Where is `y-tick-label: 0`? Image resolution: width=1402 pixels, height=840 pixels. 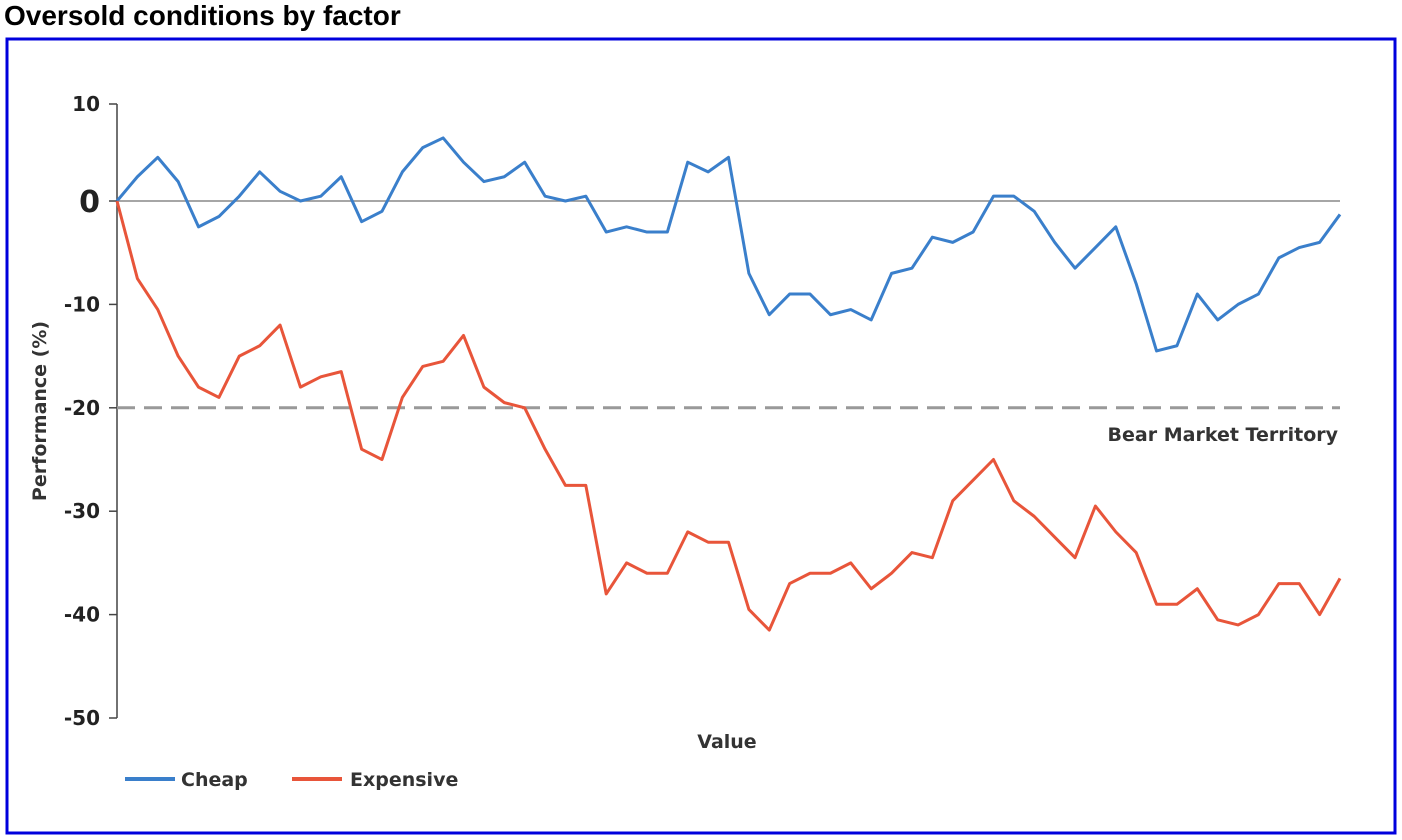 y-tick-label: 0 is located at coordinates (89, 202).